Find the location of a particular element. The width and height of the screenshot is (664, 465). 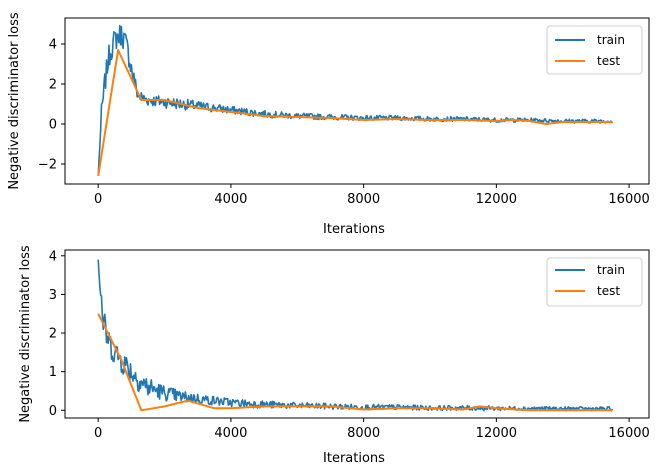

y-axis-label-top: Negative discriminator loss is located at coordinates (14, 101).